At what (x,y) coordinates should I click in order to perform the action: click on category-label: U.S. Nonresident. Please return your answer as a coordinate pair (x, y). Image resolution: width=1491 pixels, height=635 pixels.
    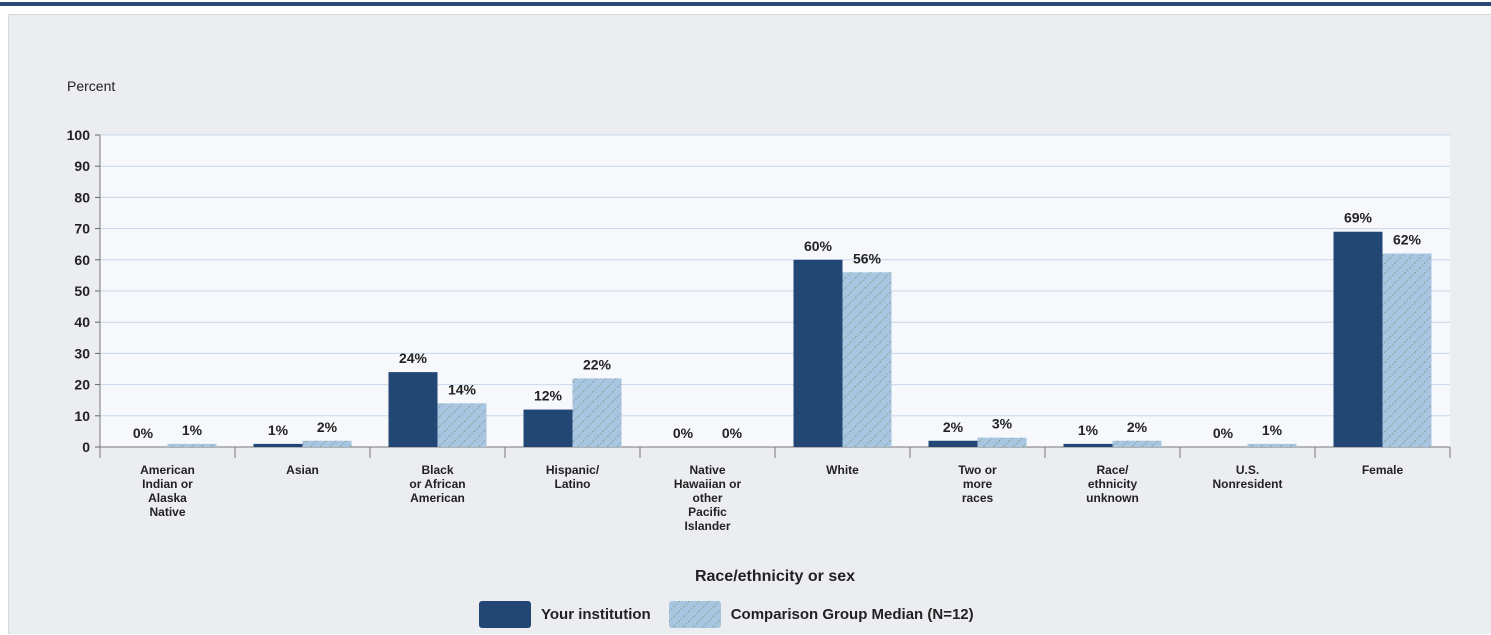
    Looking at the image, I should click on (1247, 477).